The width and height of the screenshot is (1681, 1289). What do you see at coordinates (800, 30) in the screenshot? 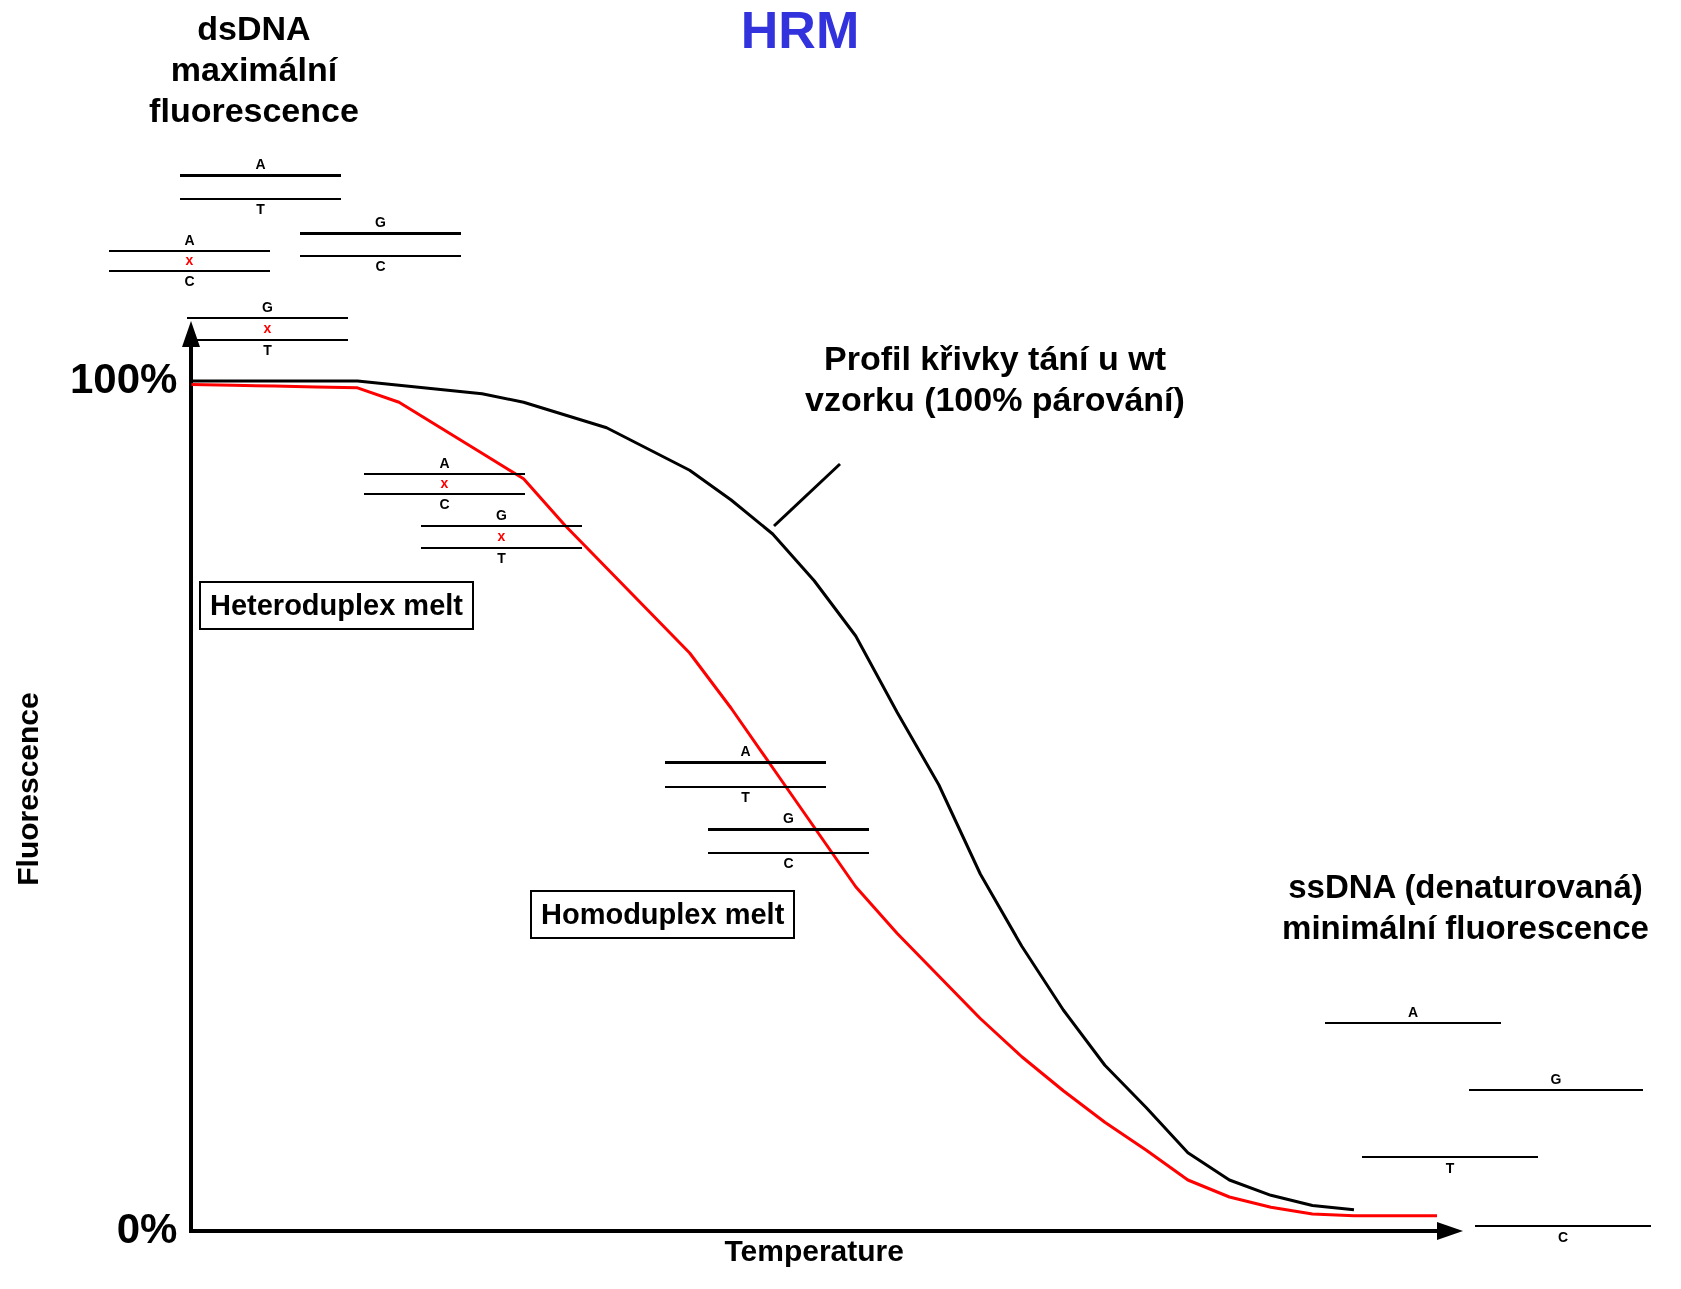
I see `chart-title: HRM` at bounding box center [800, 30].